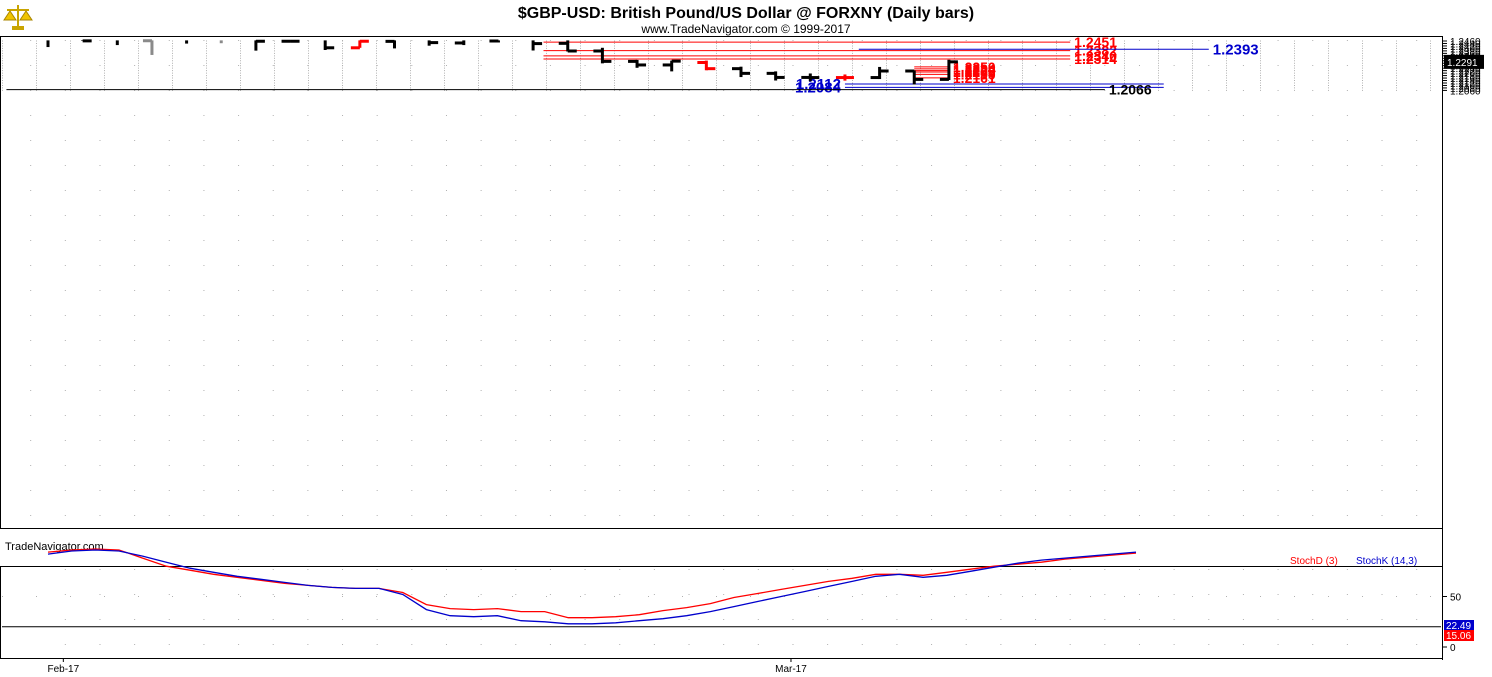  I want to click on y-tick-label: 1.2180, so click(1465, 77).